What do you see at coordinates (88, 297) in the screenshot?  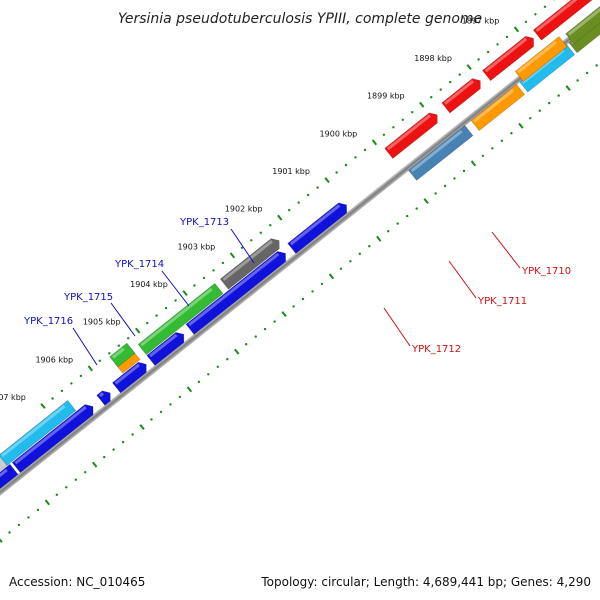 I see `gene-label-ypk-1715: YPK_1715` at bounding box center [88, 297].